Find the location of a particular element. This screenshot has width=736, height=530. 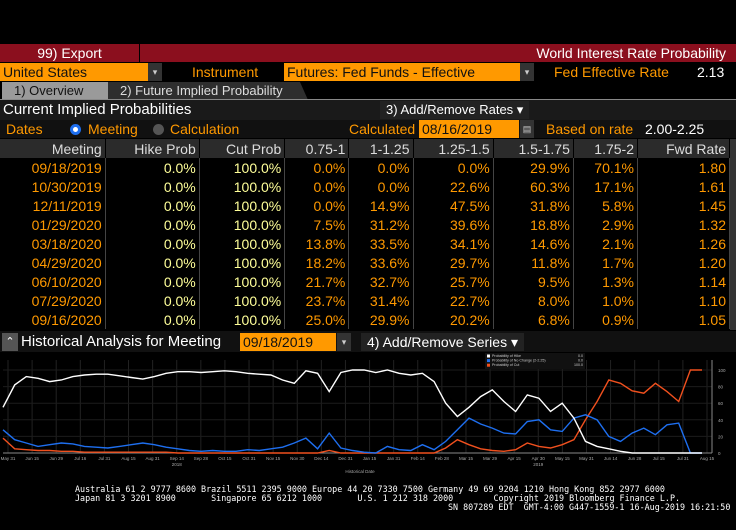

series-line is located at coordinates (352, 434).